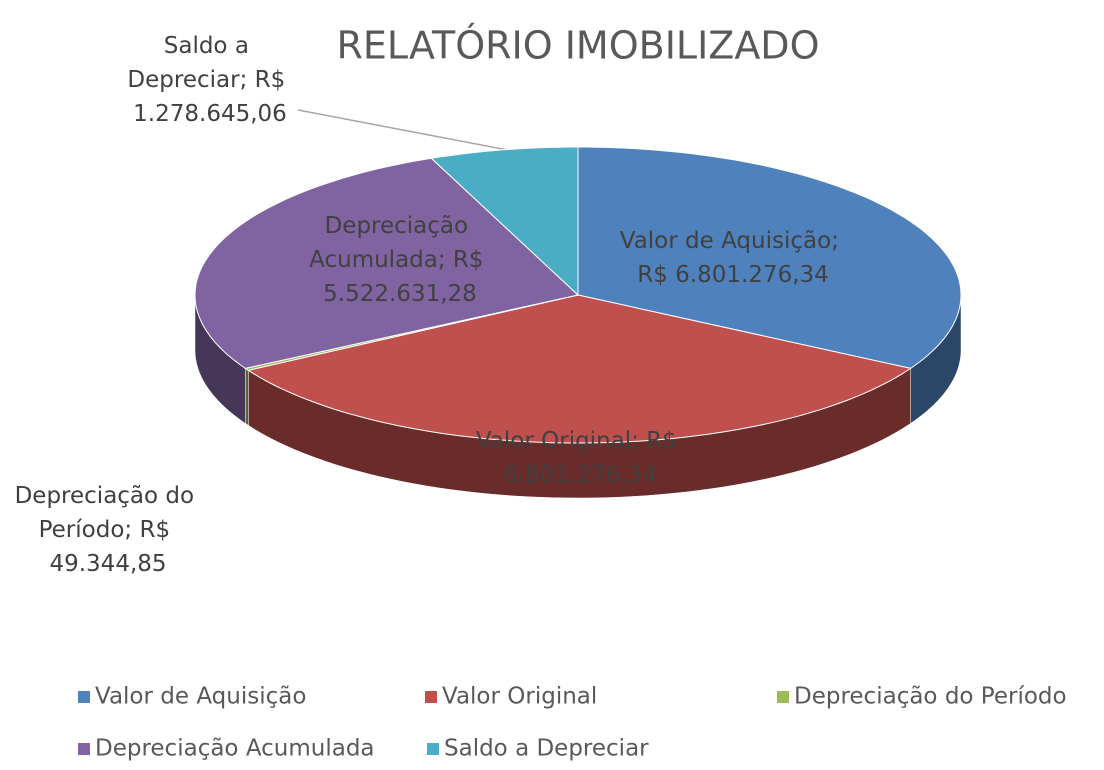 This screenshot has width=1104, height=770. What do you see at coordinates (400, 260) in the screenshot?
I see `data-label: Depreciação Acumulada; R$ 5.522.631,28` at bounding box center [400, 260].